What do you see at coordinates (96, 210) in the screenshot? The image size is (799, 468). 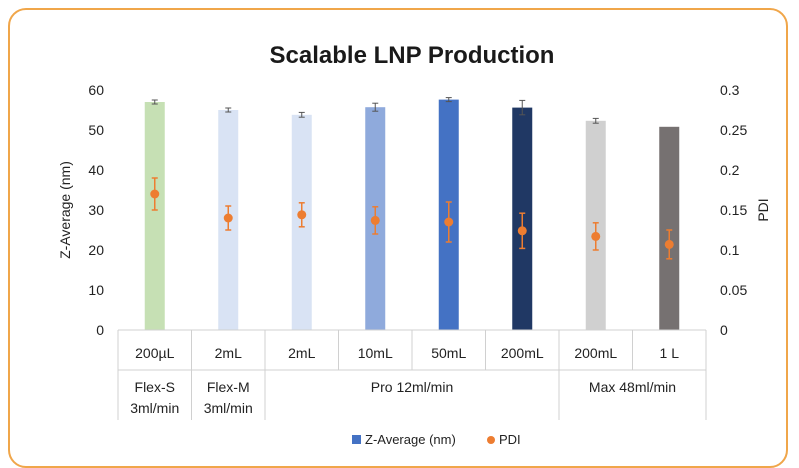 I see `y-tick-label: 30` at bounding box center [96, 210].